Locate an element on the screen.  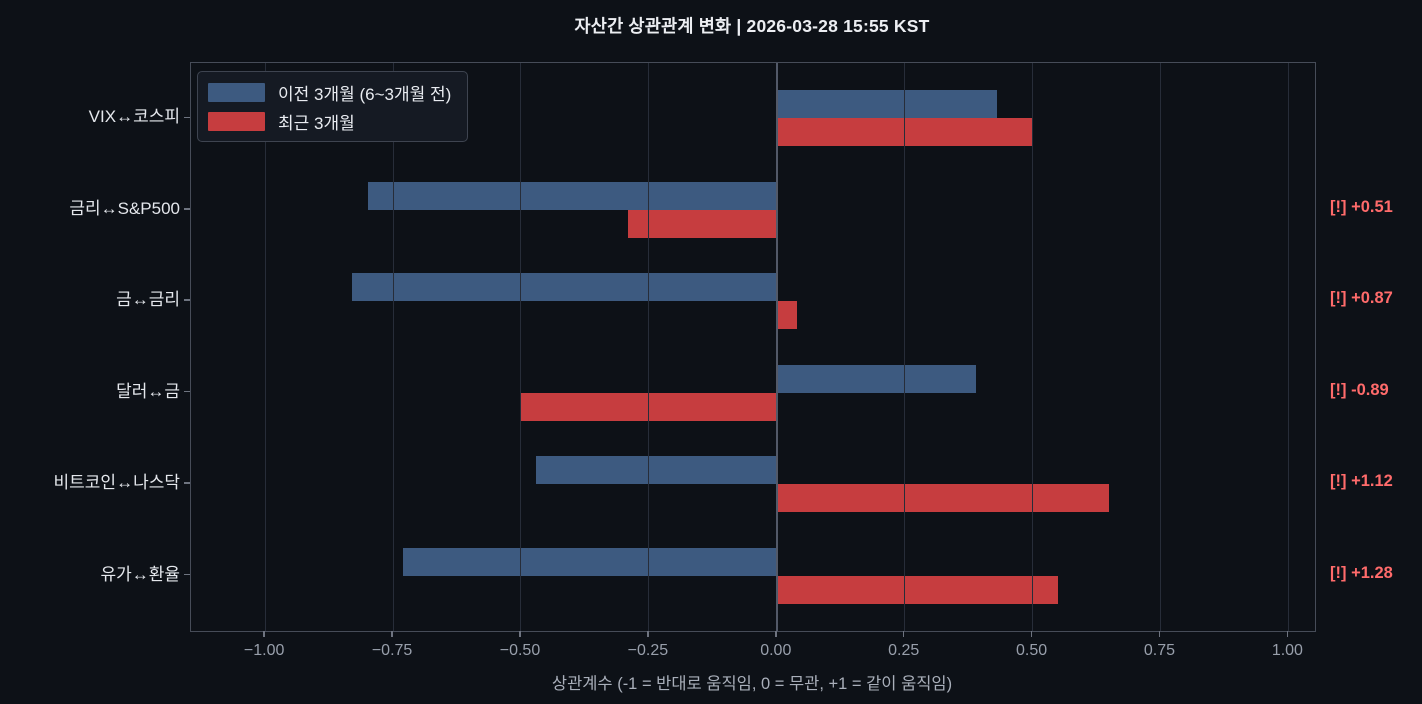
gridline-0.5 is located at coordinates (1033, 347).